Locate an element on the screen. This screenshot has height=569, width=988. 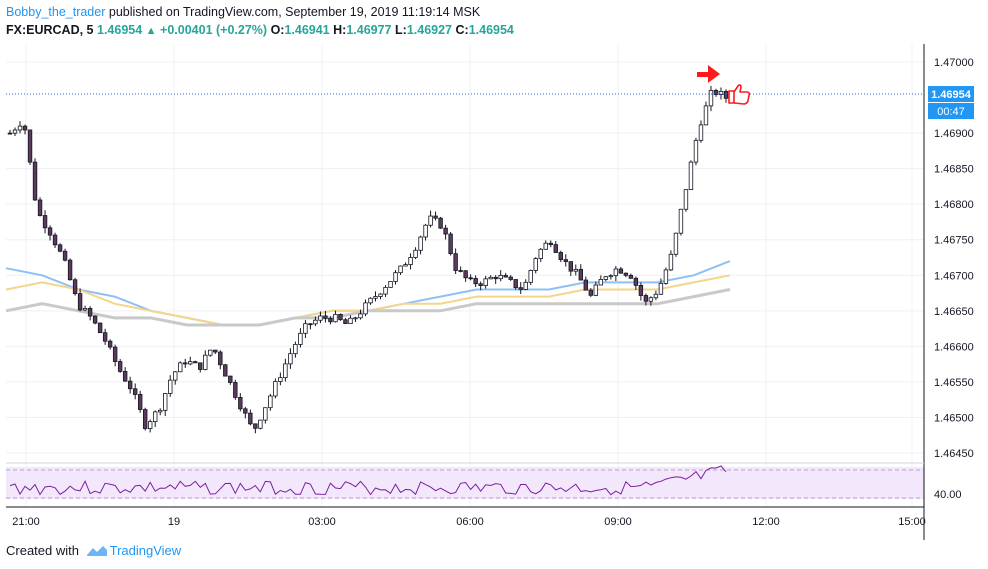
tradingview-brand-link: TradingView is located at coordinates (145, 550).